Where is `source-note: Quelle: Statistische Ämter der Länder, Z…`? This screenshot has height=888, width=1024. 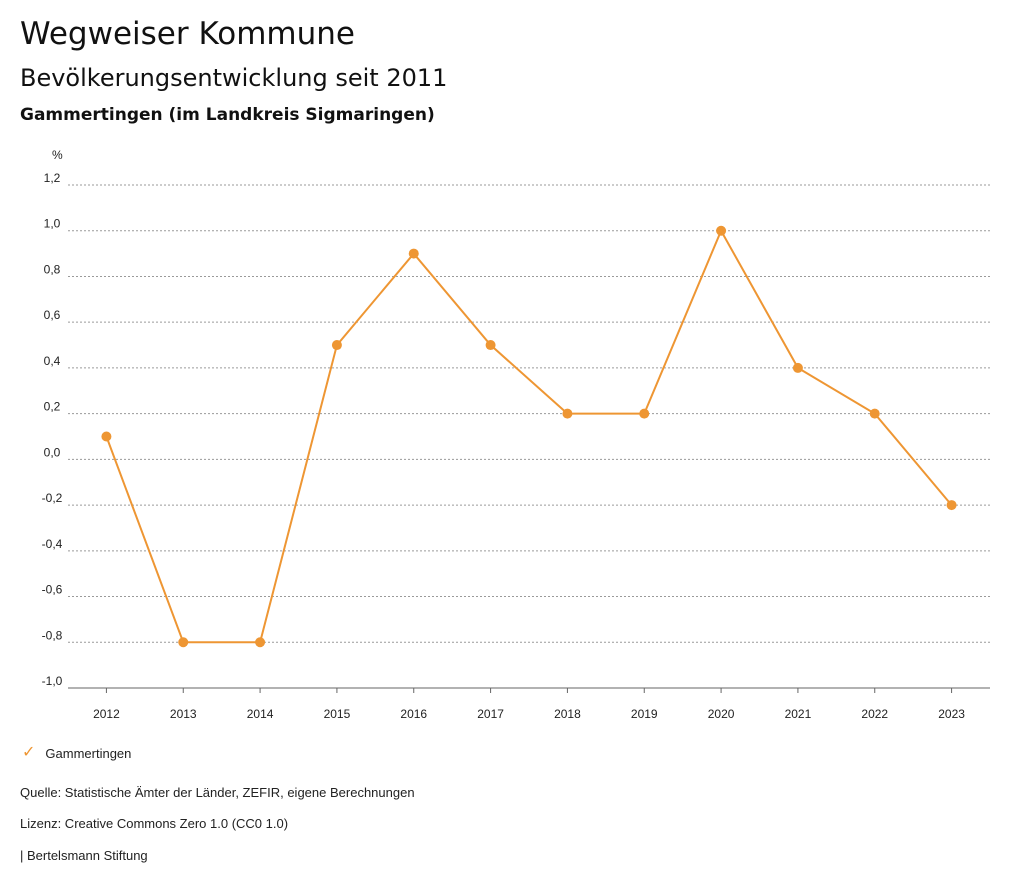 source-note: Quelle: Statistische Ämter der Länder, Z… is located at coordinates (217, 792).